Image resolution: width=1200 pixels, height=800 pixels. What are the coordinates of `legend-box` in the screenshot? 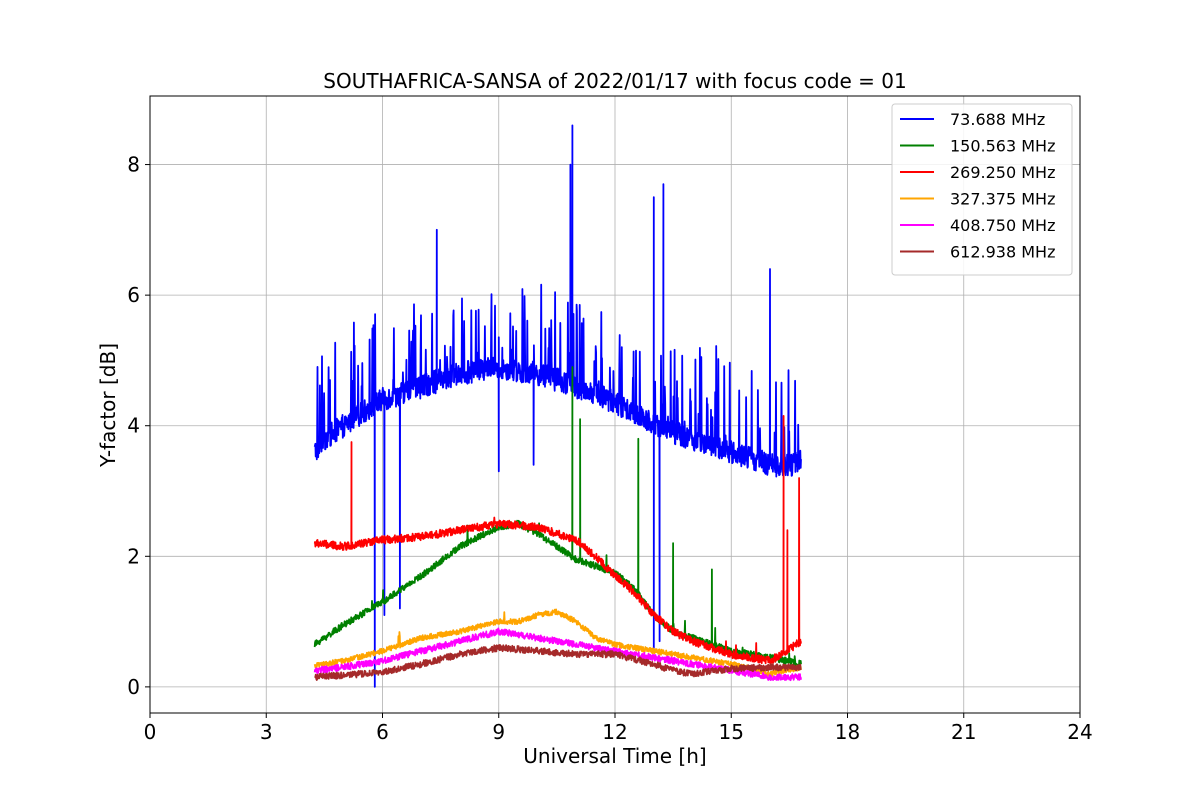 It's located at (982, 189).